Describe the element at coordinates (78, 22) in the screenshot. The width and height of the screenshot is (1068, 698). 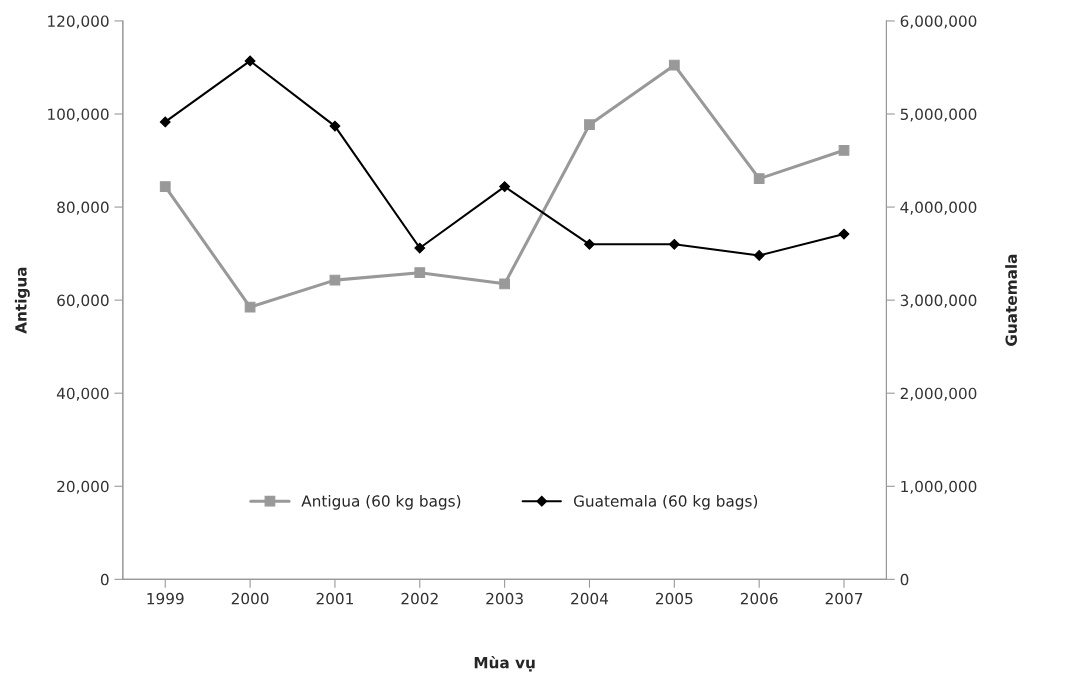
I see `y-tick-label: 120,000` at that location.